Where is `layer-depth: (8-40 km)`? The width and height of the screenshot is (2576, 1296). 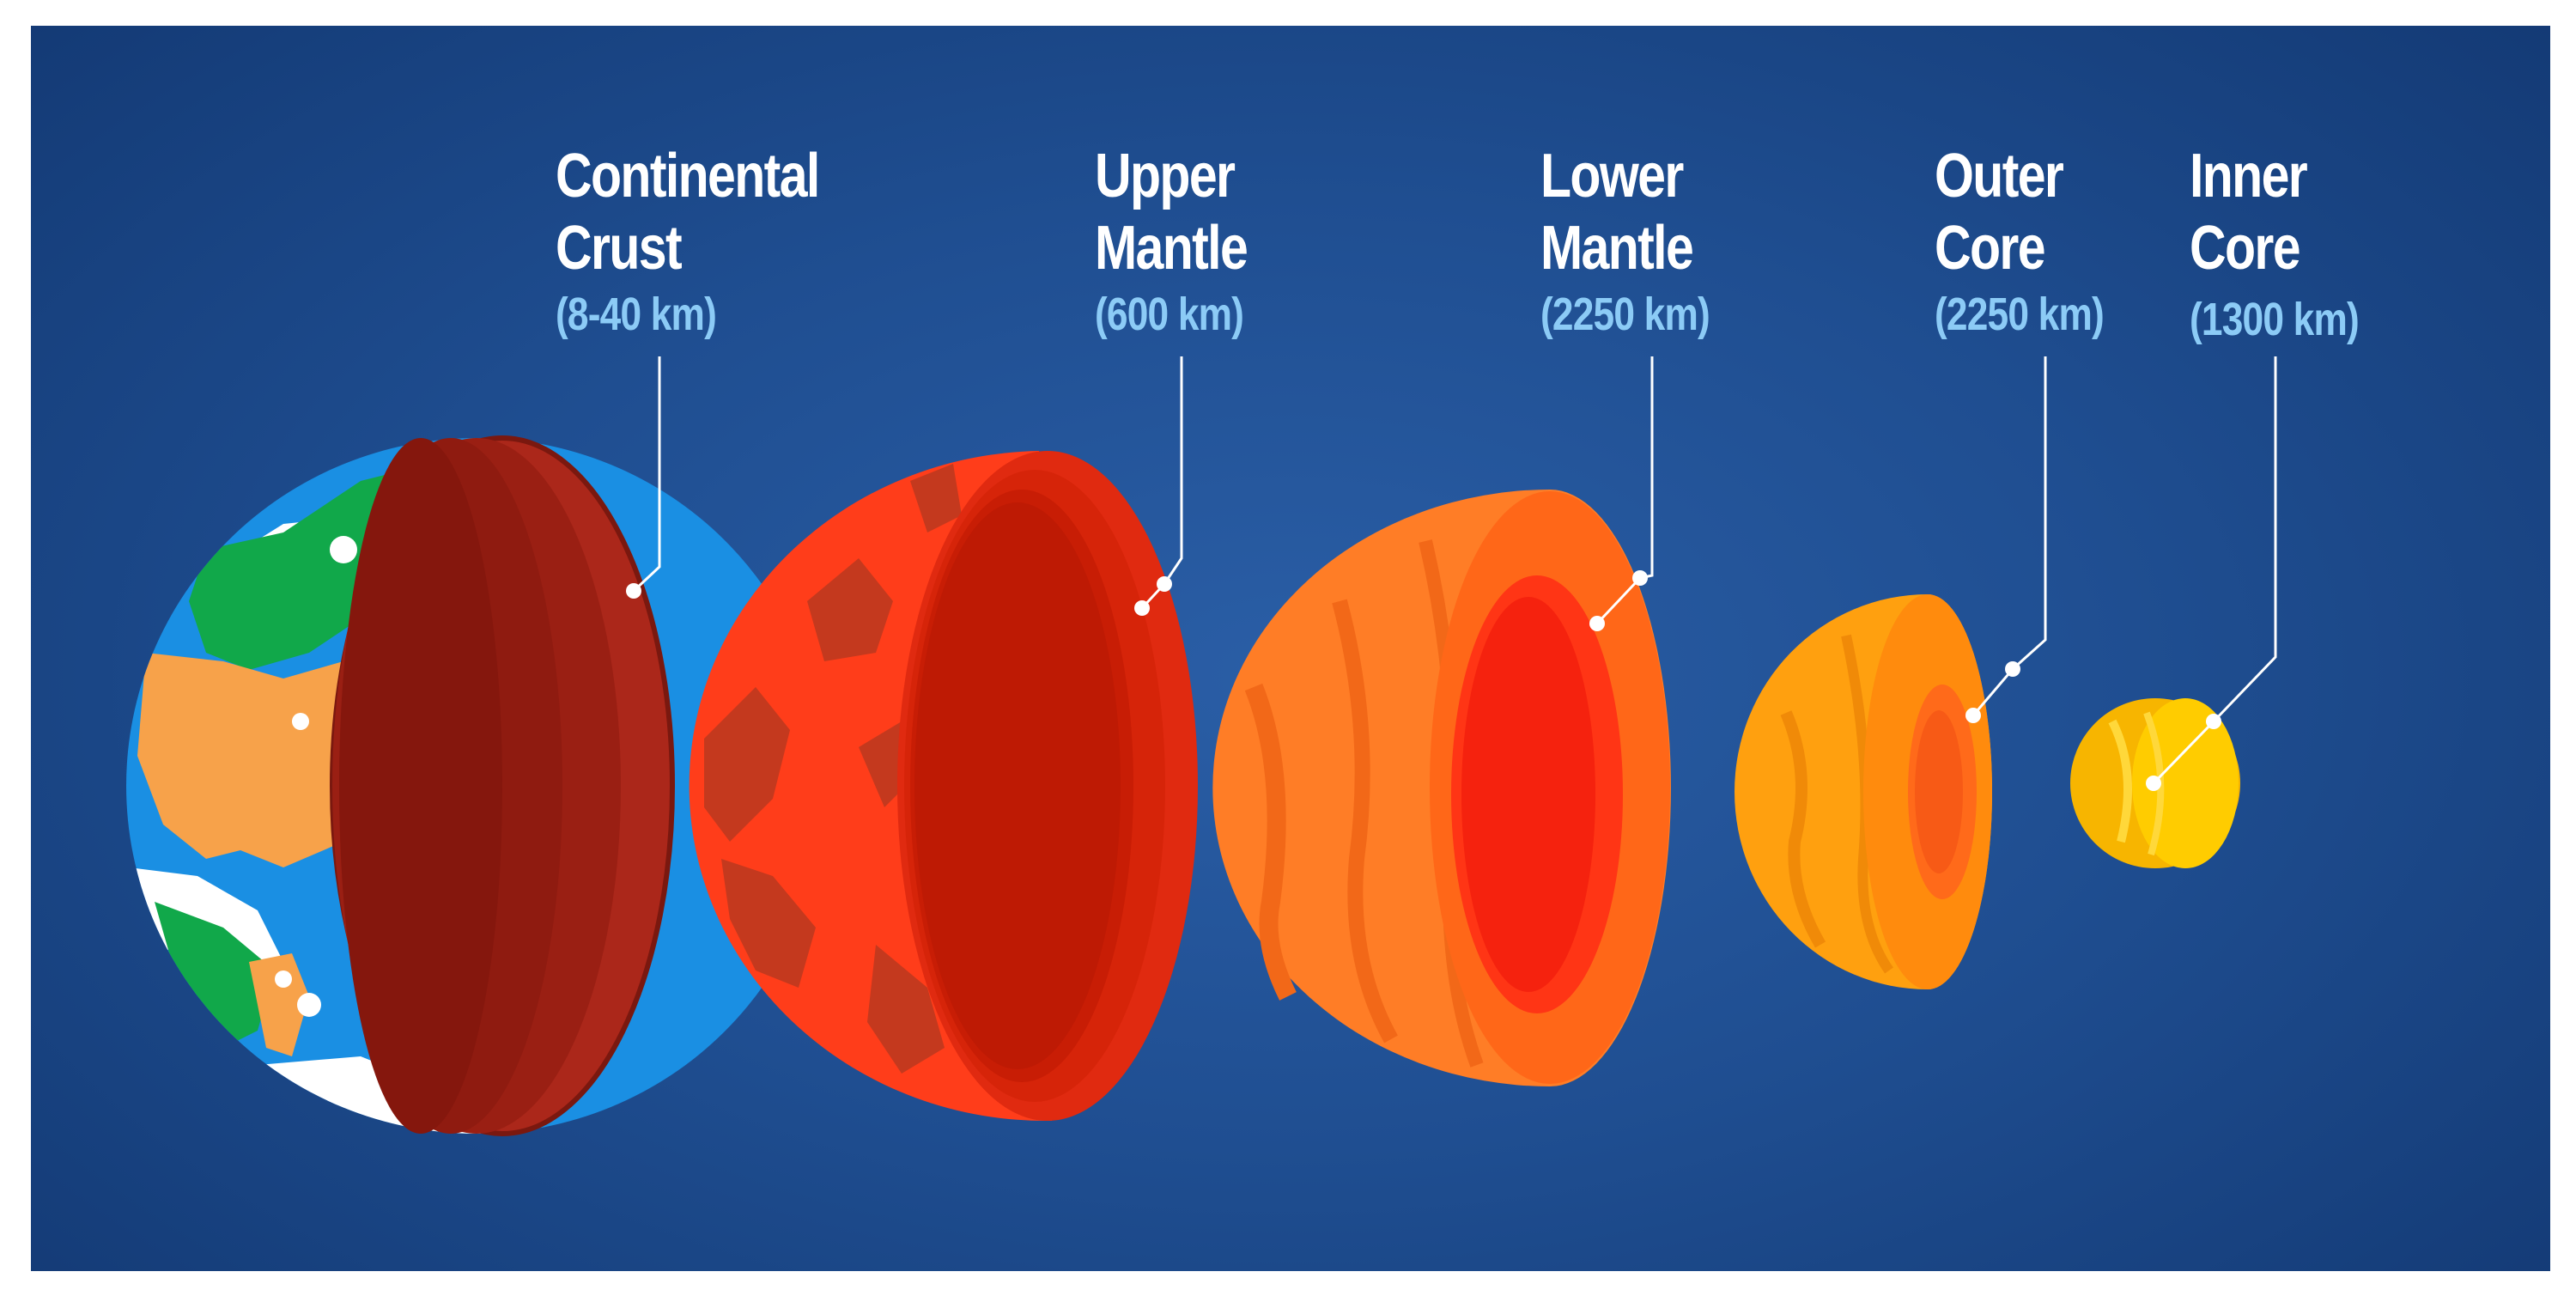 layer-depth: (8-40 km) is located at coordinates (636, 314).